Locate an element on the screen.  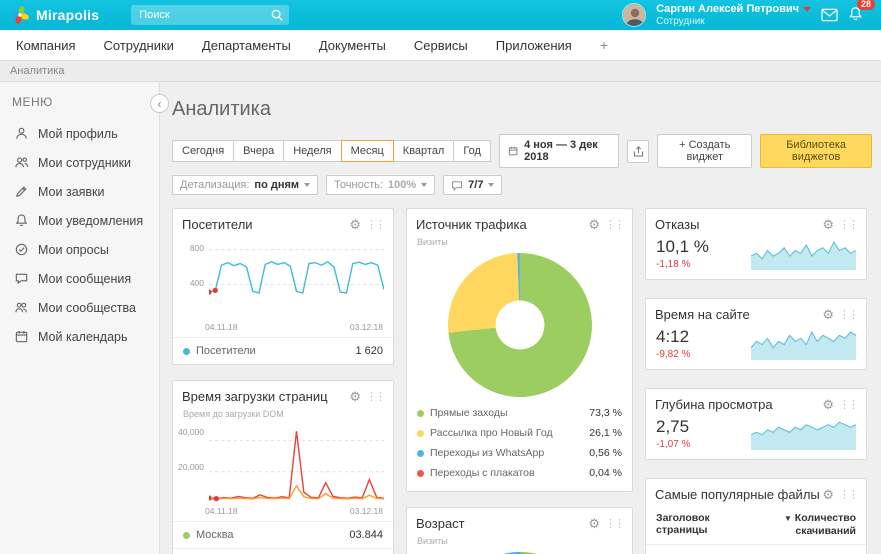
period-quarter: Квартал is located at coordinates (423, 151).